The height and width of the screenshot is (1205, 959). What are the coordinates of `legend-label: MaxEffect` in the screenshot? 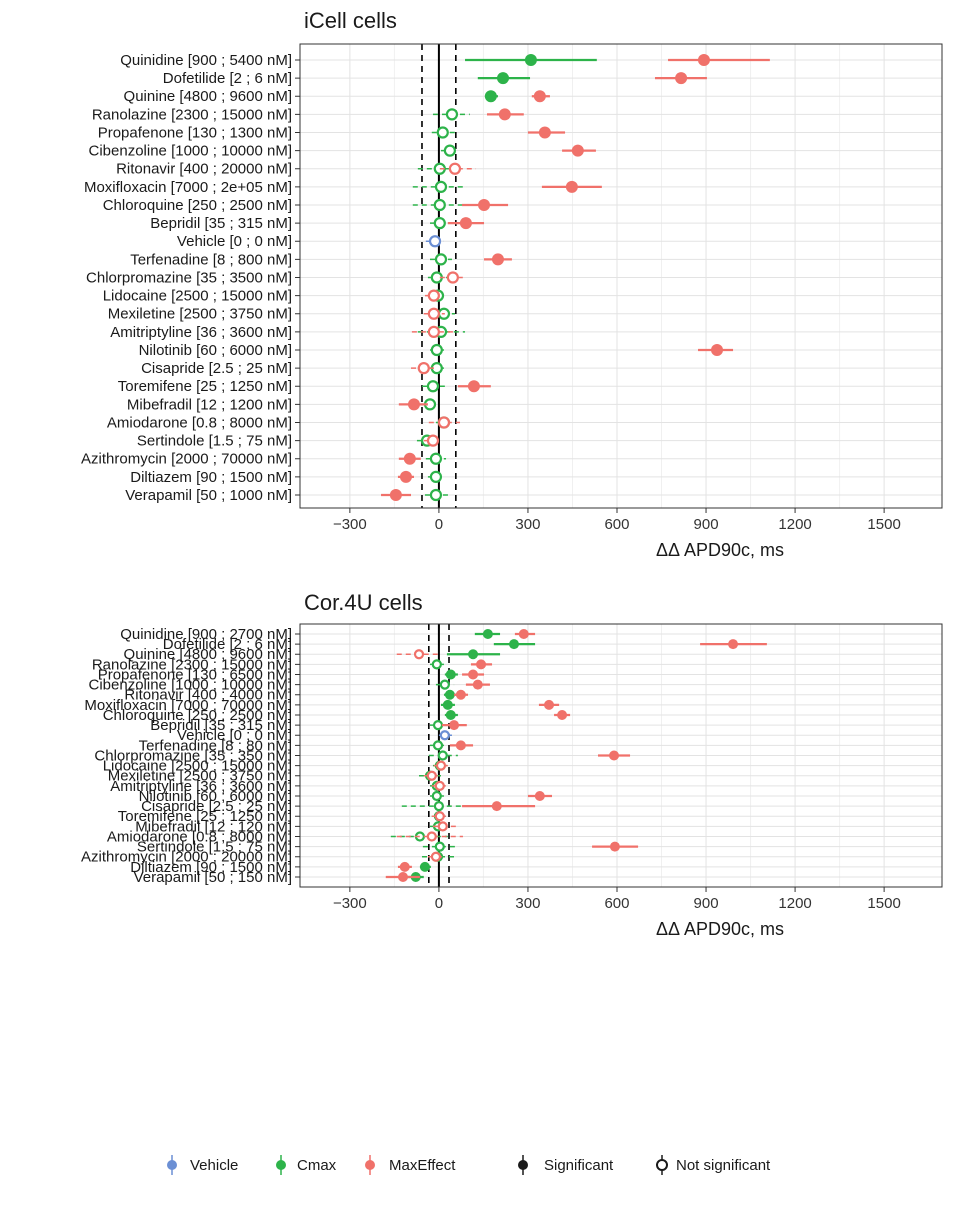 It's located at (422, 1165).